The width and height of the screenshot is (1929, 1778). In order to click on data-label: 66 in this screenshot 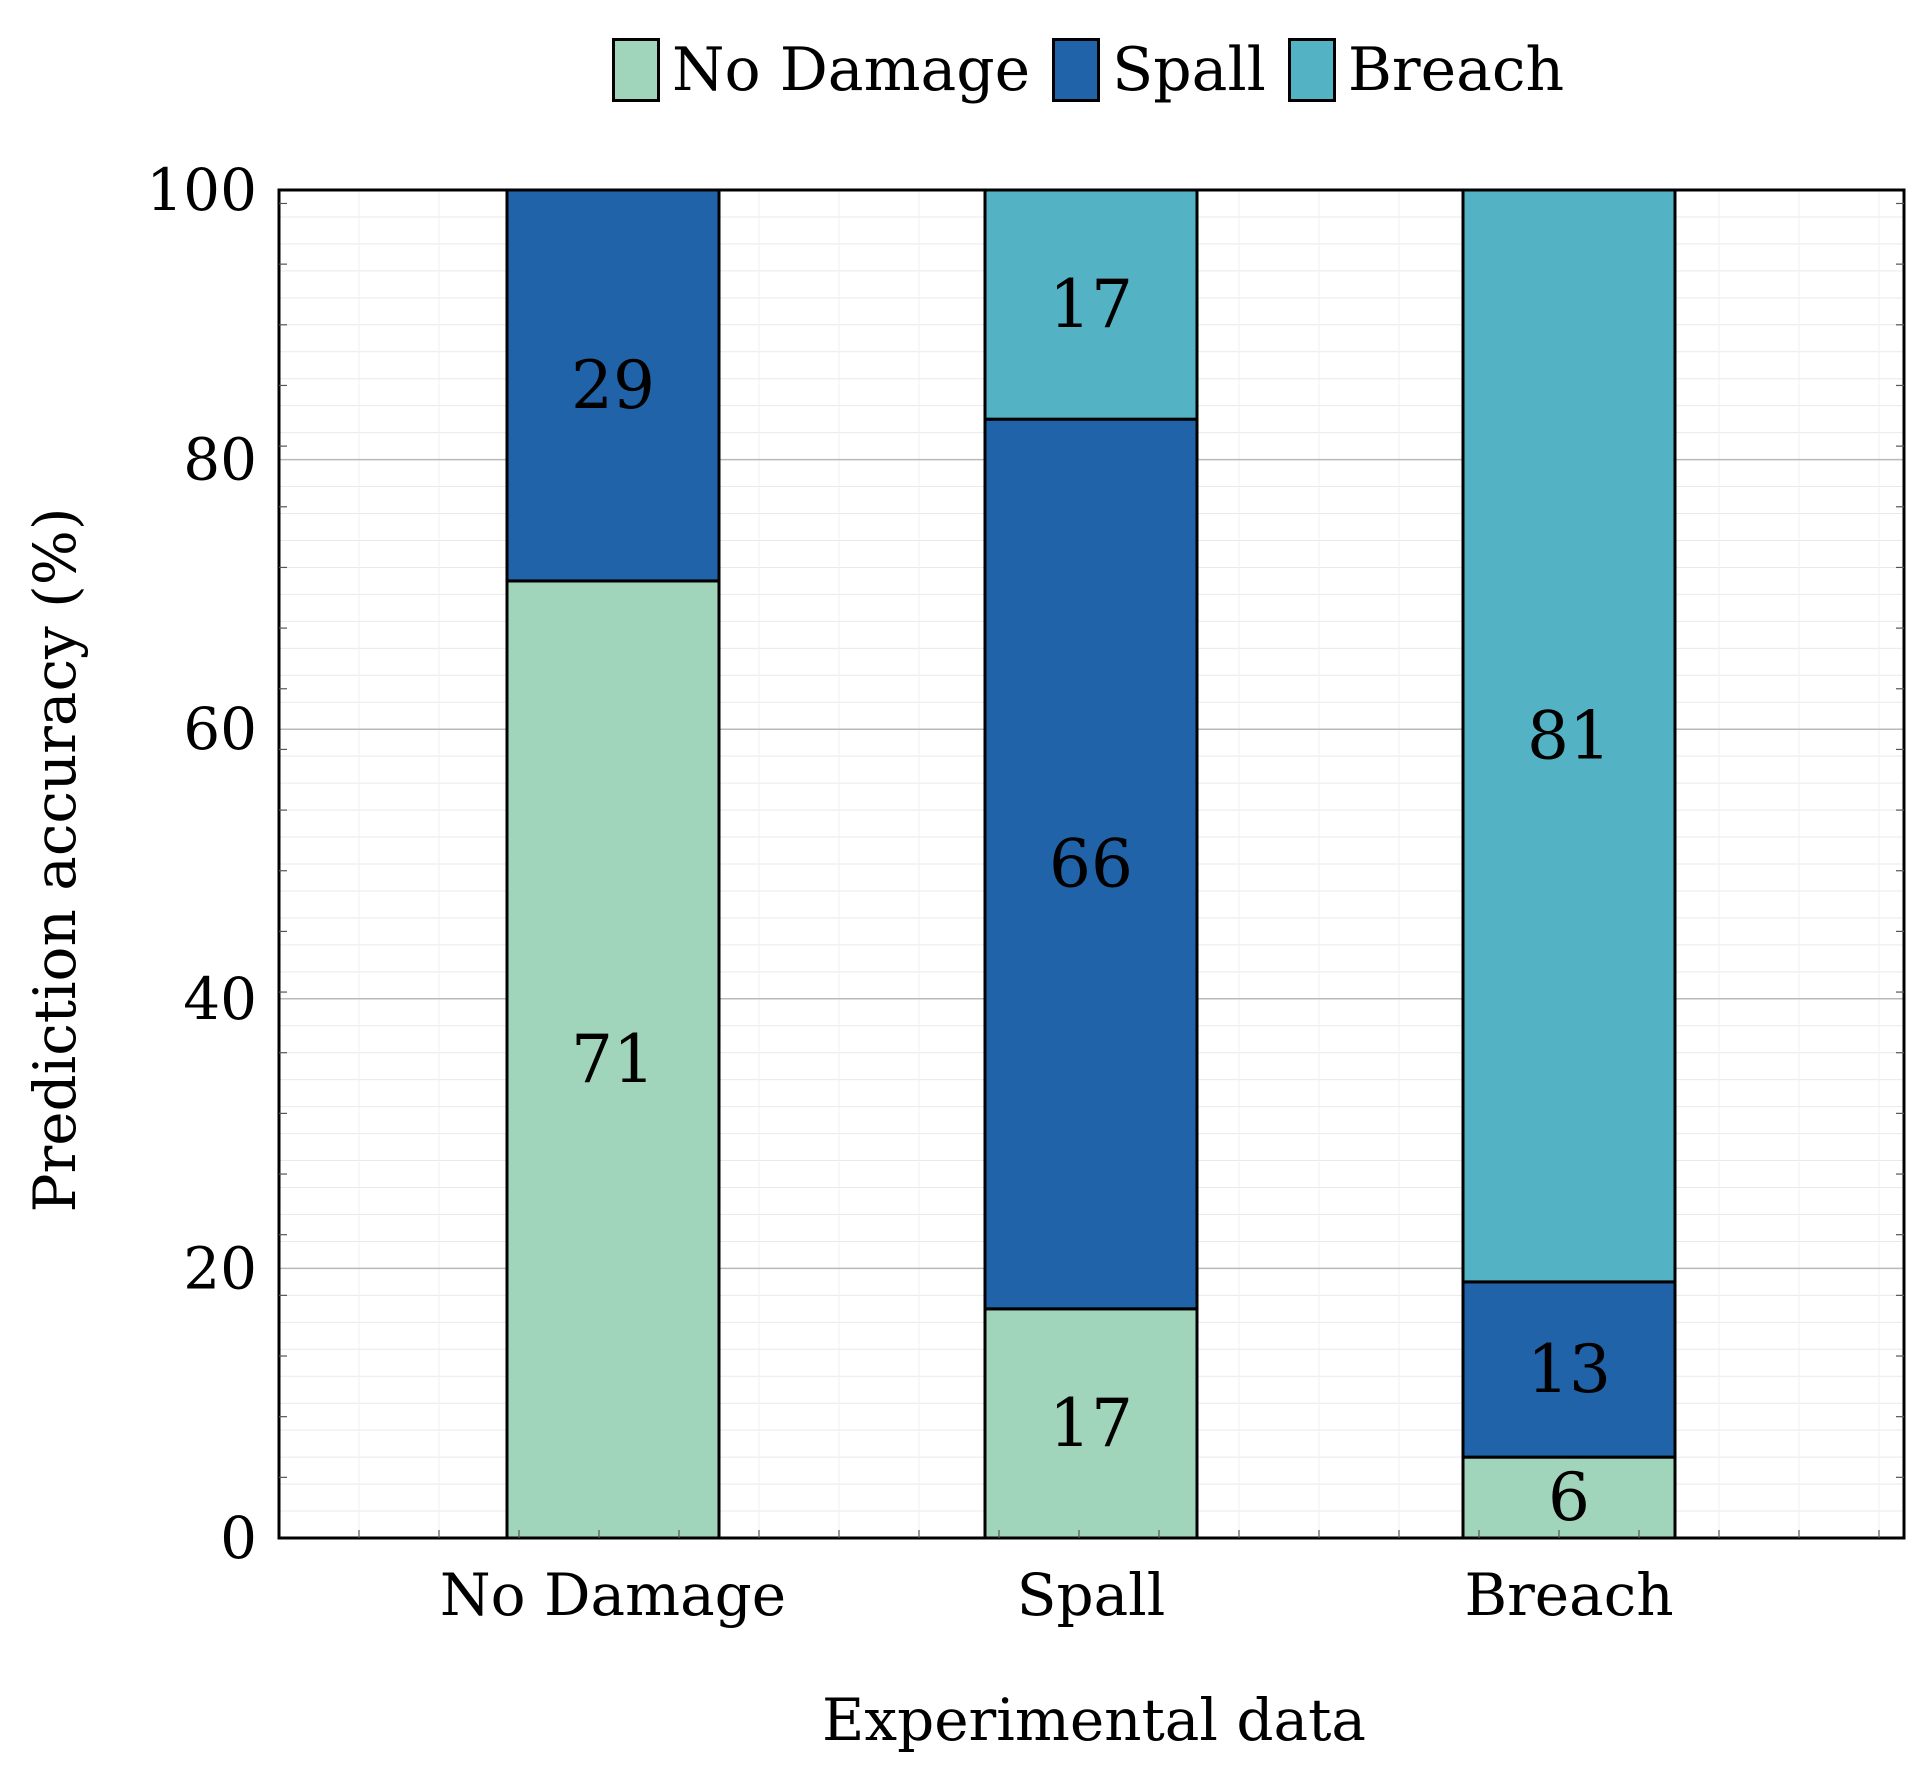, I will do `click(1091, 864)`.